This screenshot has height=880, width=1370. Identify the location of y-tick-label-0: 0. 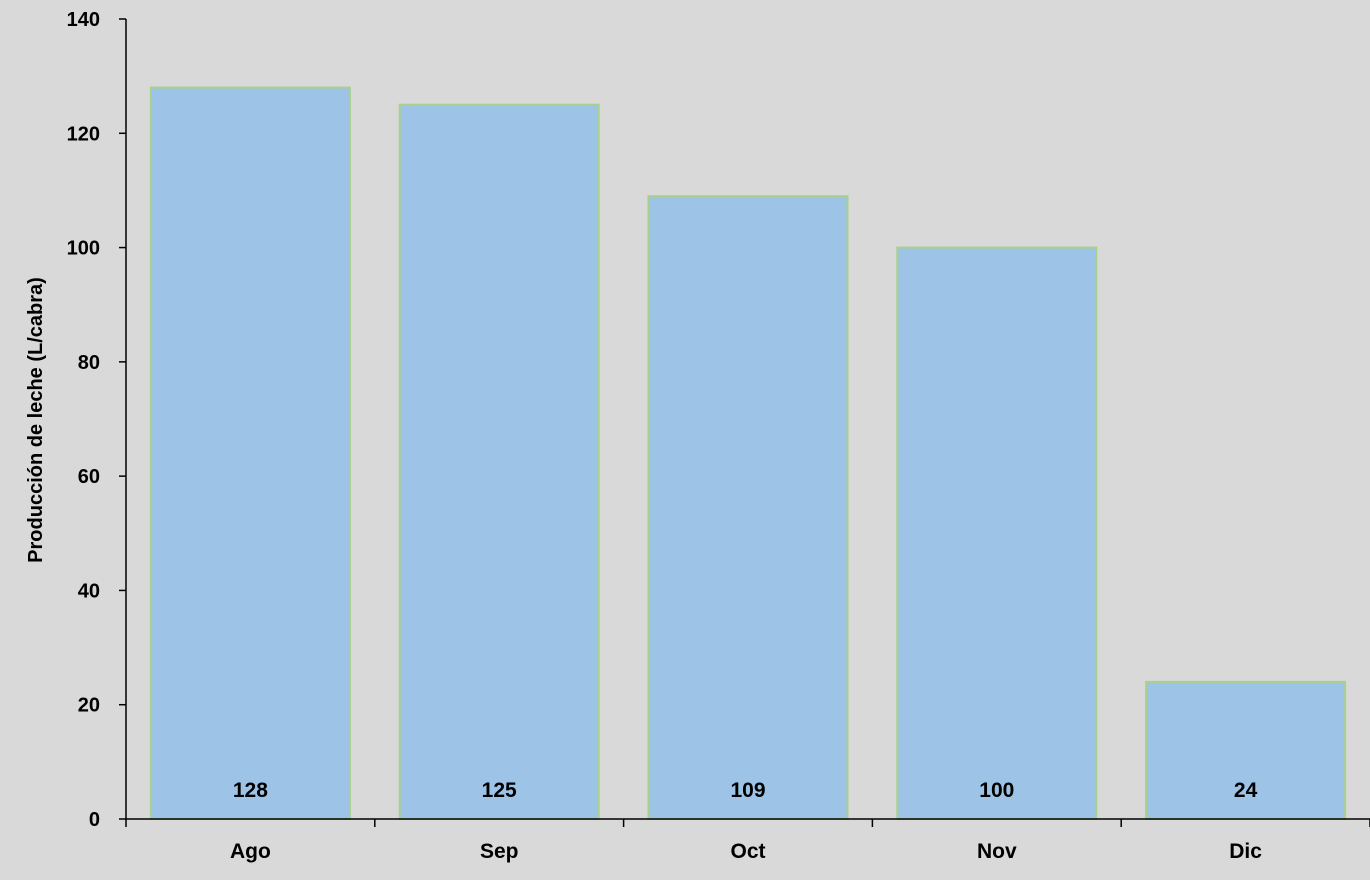
(94, 820).